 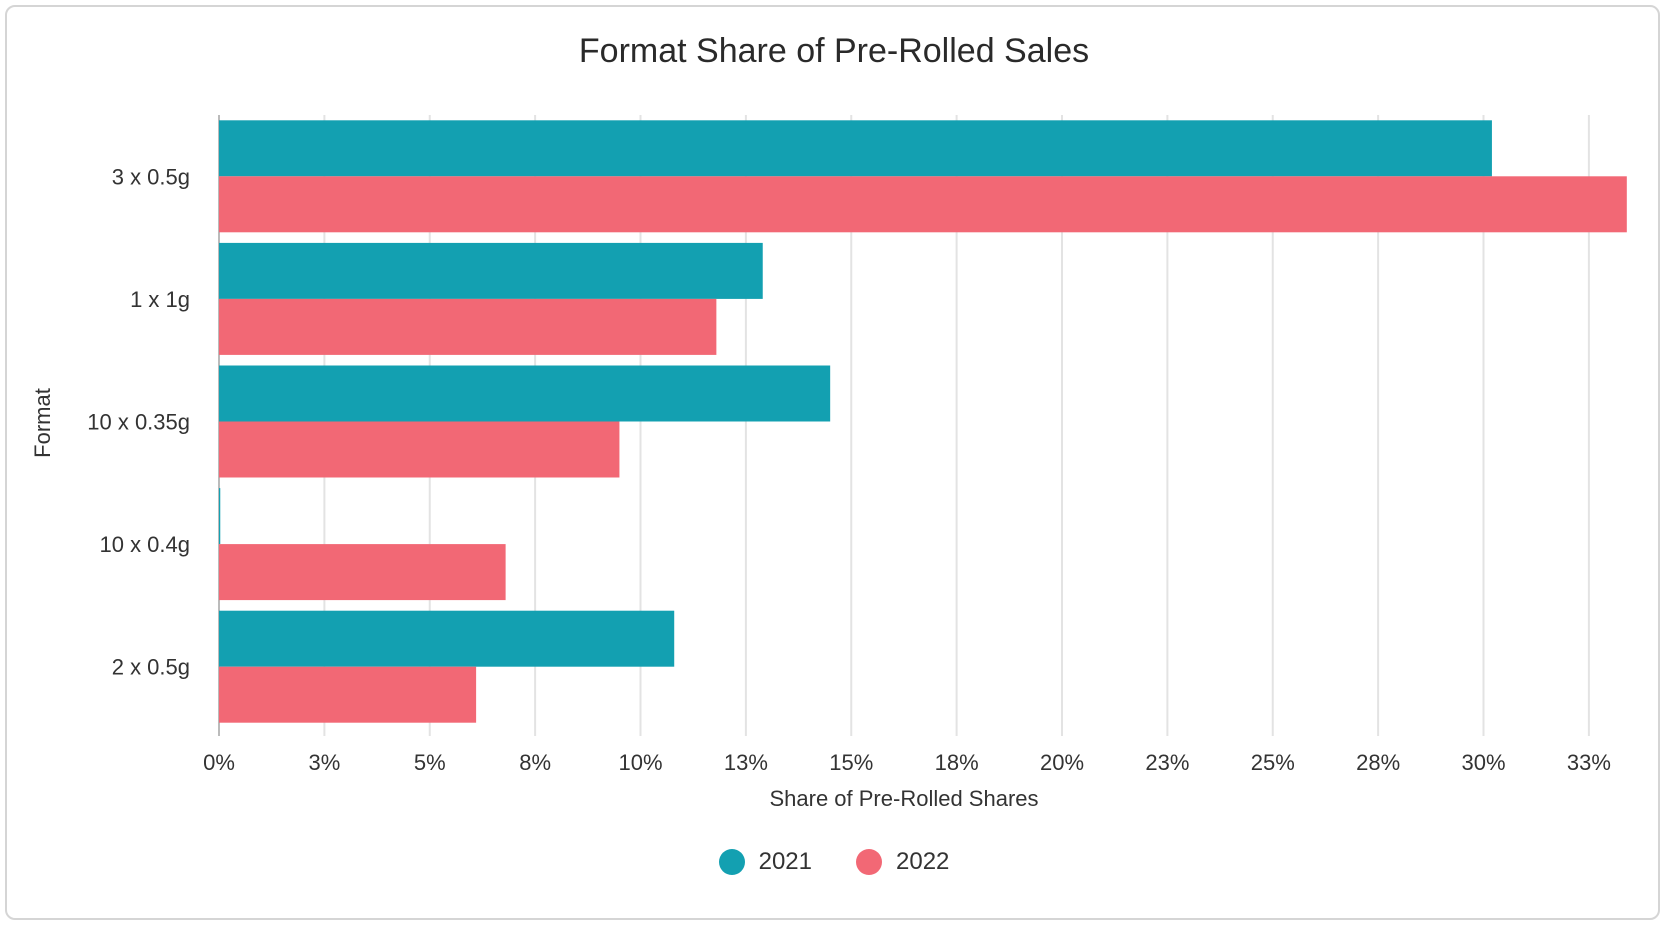 I want to click on y-tick-label: 10 x 0.35g, so click(x=138, y=422).